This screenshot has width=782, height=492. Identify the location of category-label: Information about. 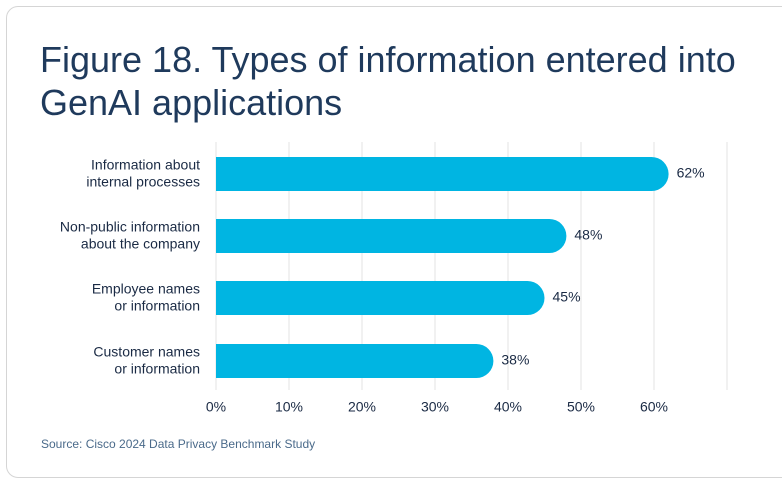
(145, 165).